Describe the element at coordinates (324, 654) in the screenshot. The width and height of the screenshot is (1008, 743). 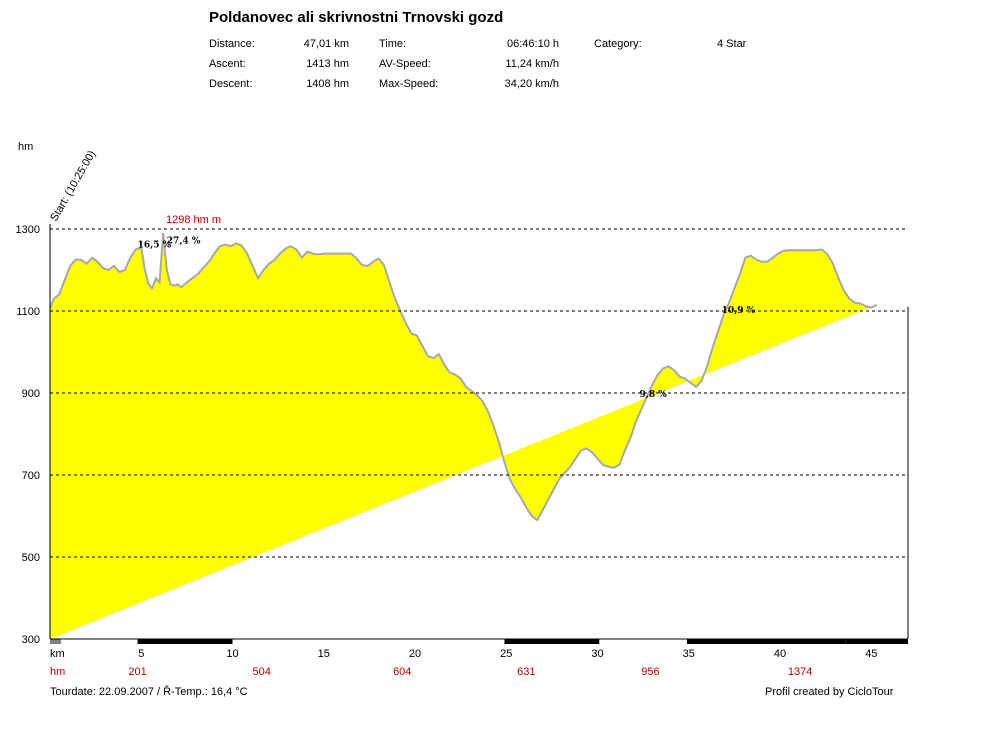
I see `x-tick-label: 15` at that location.